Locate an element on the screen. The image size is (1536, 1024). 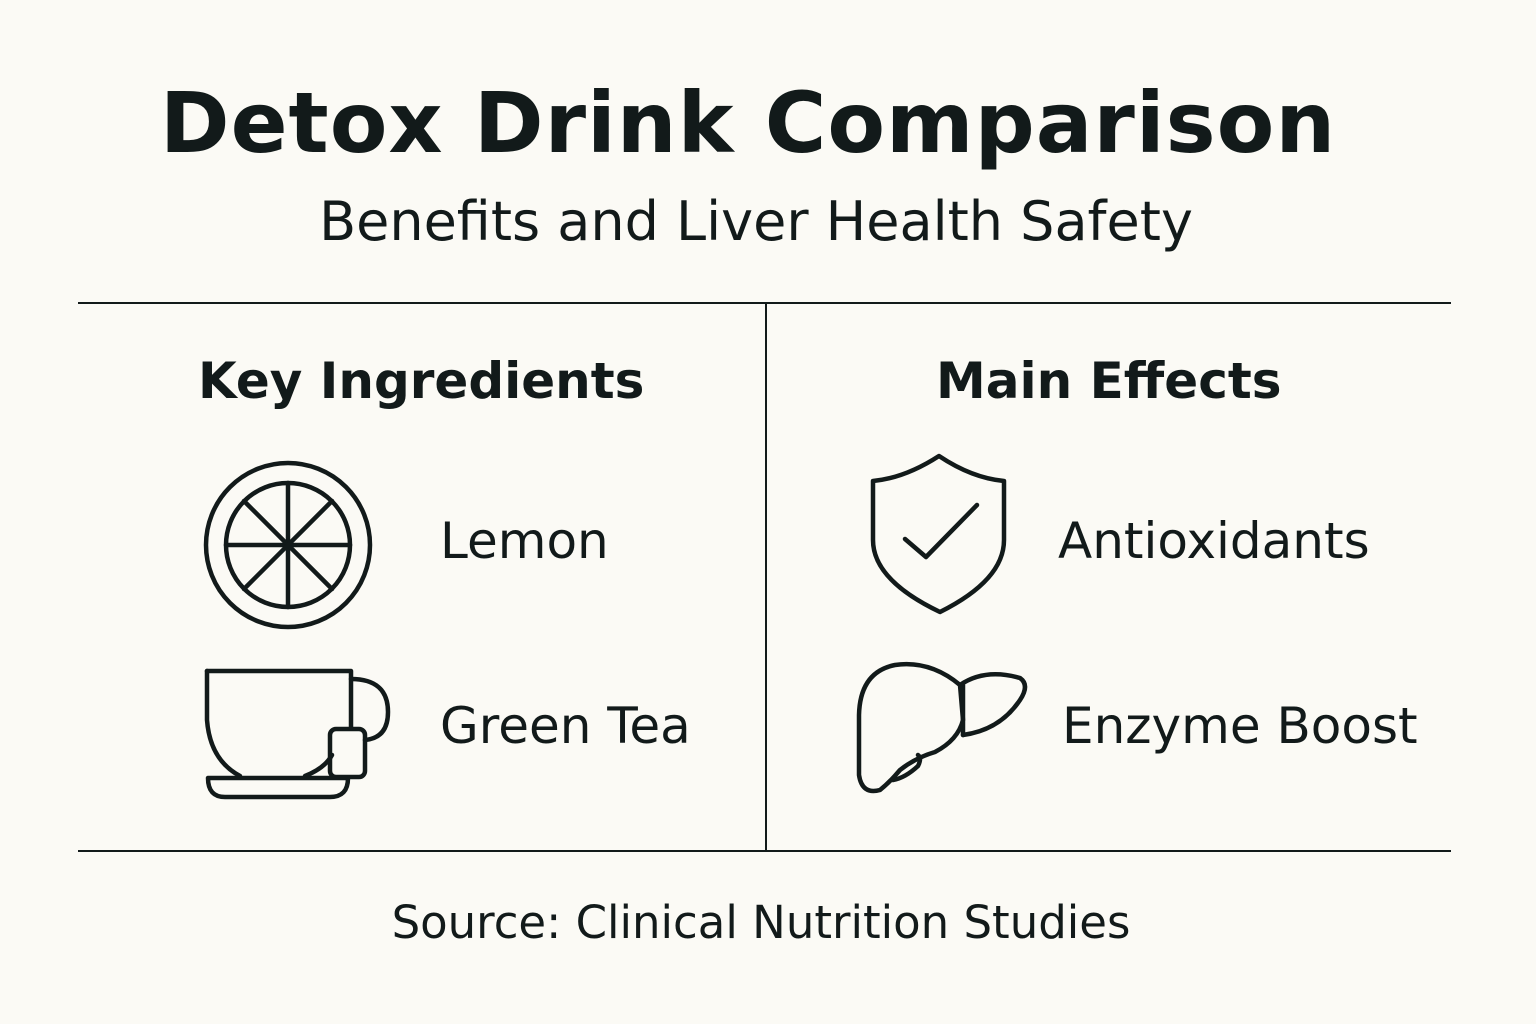
page-title: Detox Drink Comparison is located at coordinates (748, 123).